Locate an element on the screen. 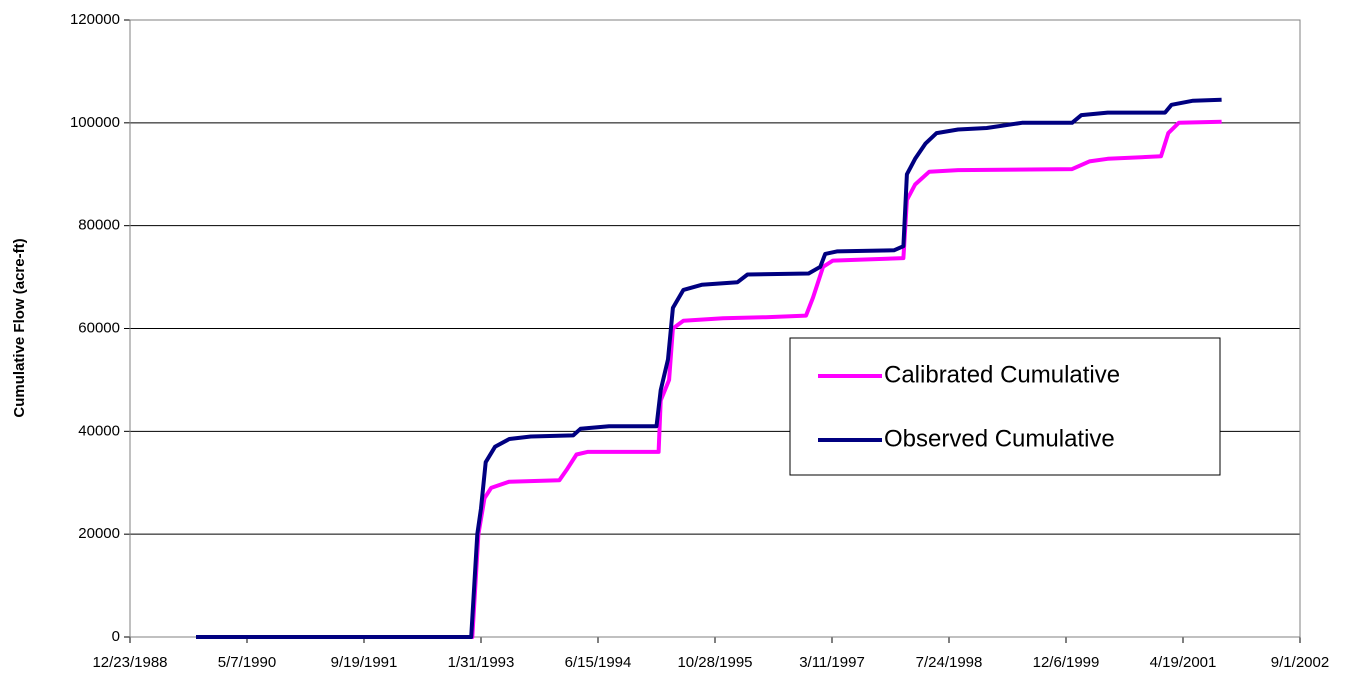 Image resolution: width=1357 pixels, height=683 pixels. legend-label: Observed Cumulative is located at coordinates (999, 438).